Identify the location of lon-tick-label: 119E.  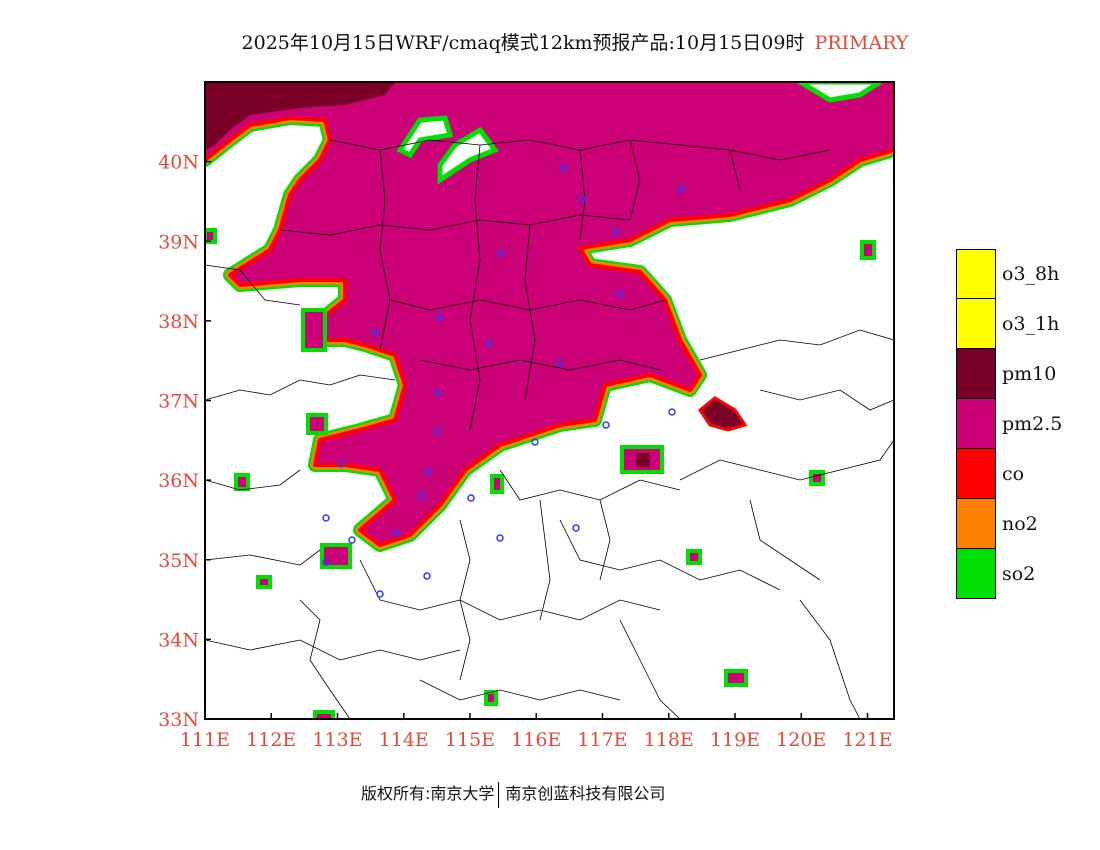
(735, 740).